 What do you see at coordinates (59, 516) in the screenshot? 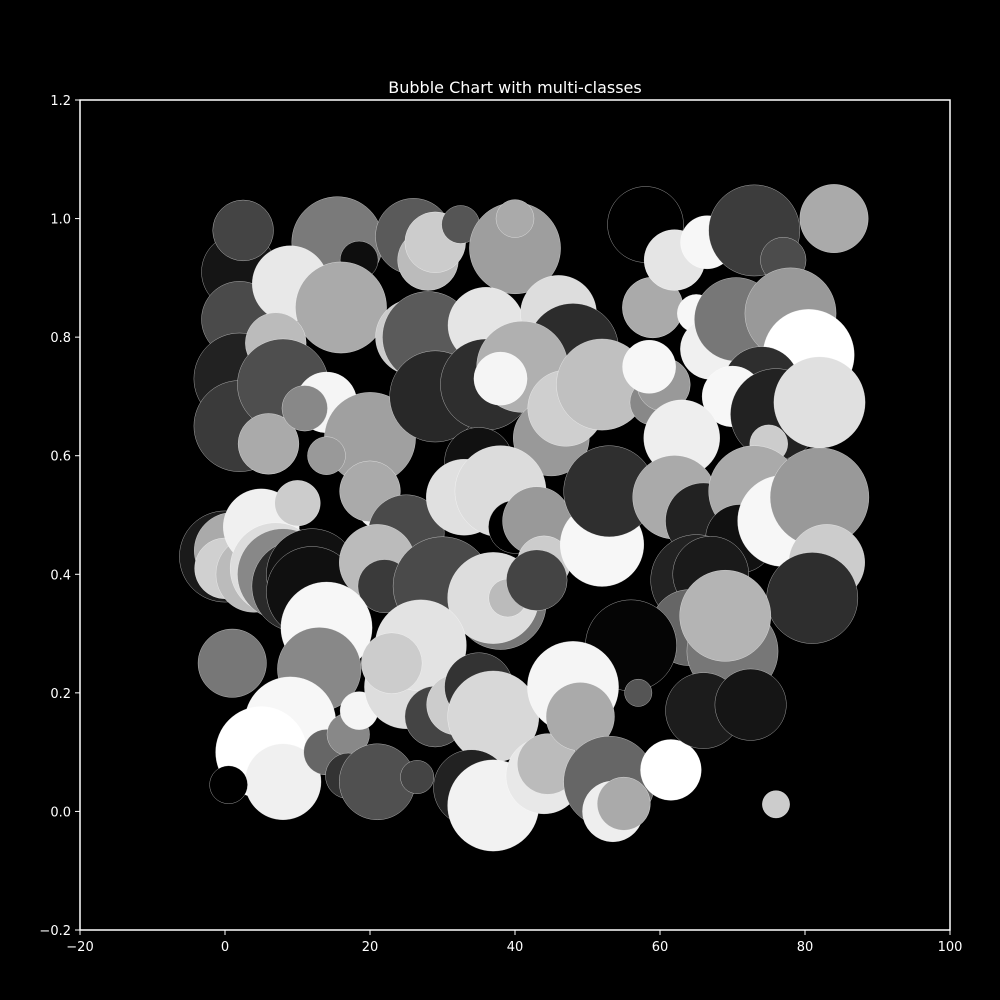
I see `y-axis: −0.2 0.0 0.2 0.4 0.6 0.8 1.0 1.2` at bounding box center [59, 516].